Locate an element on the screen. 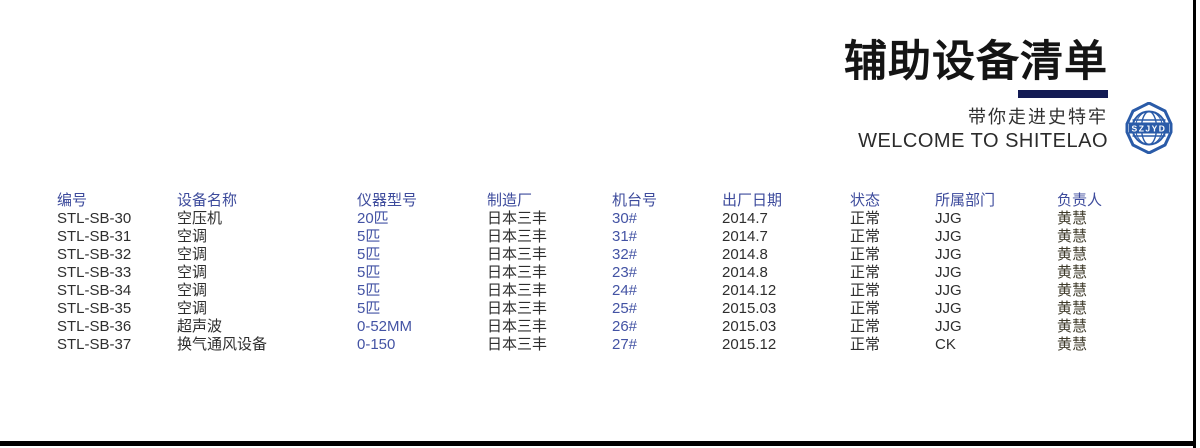 This screenshot has width=1200, height=448. cell-id: STL-SB-31 is located at coordinates (94, 236).